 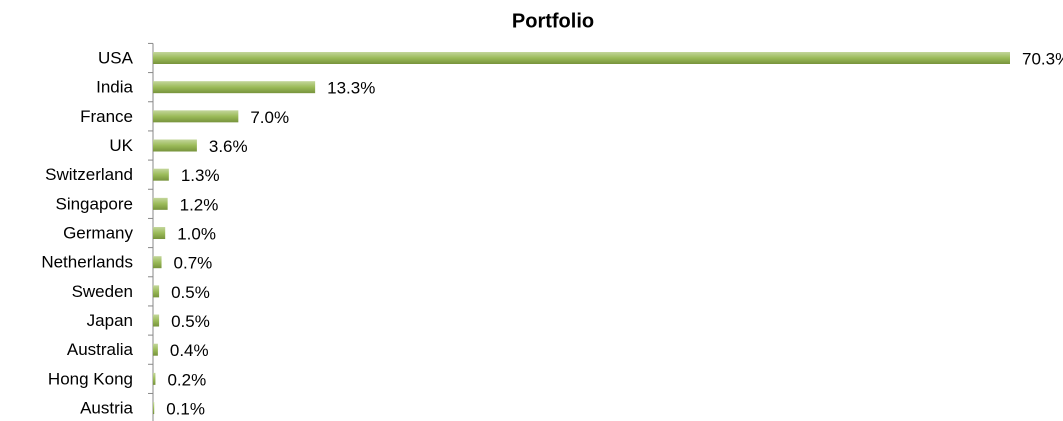 What do you see at coordinates (90, 378) in the screenshot?
I see `y-tick-label: Hong Kong` at bounding box center [90, 378].